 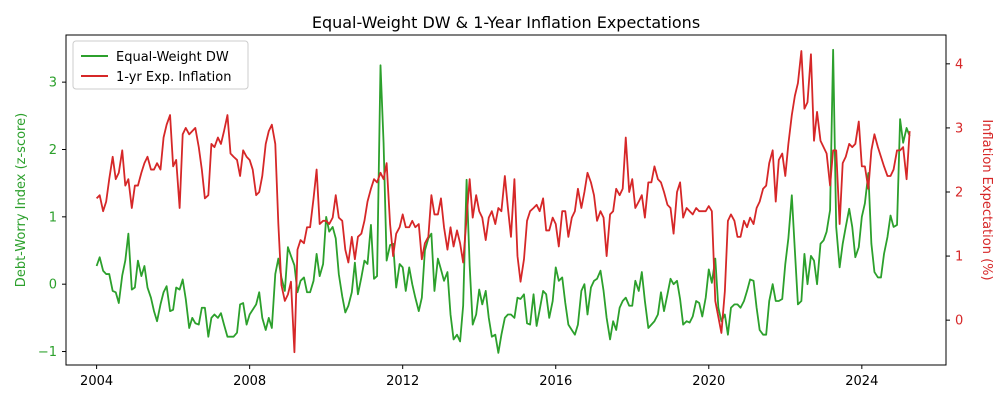 What do you see at coordinates (708, 381) in the screenshot?
I see `x-tick-label: 2020` at bounding box center [708, 381].